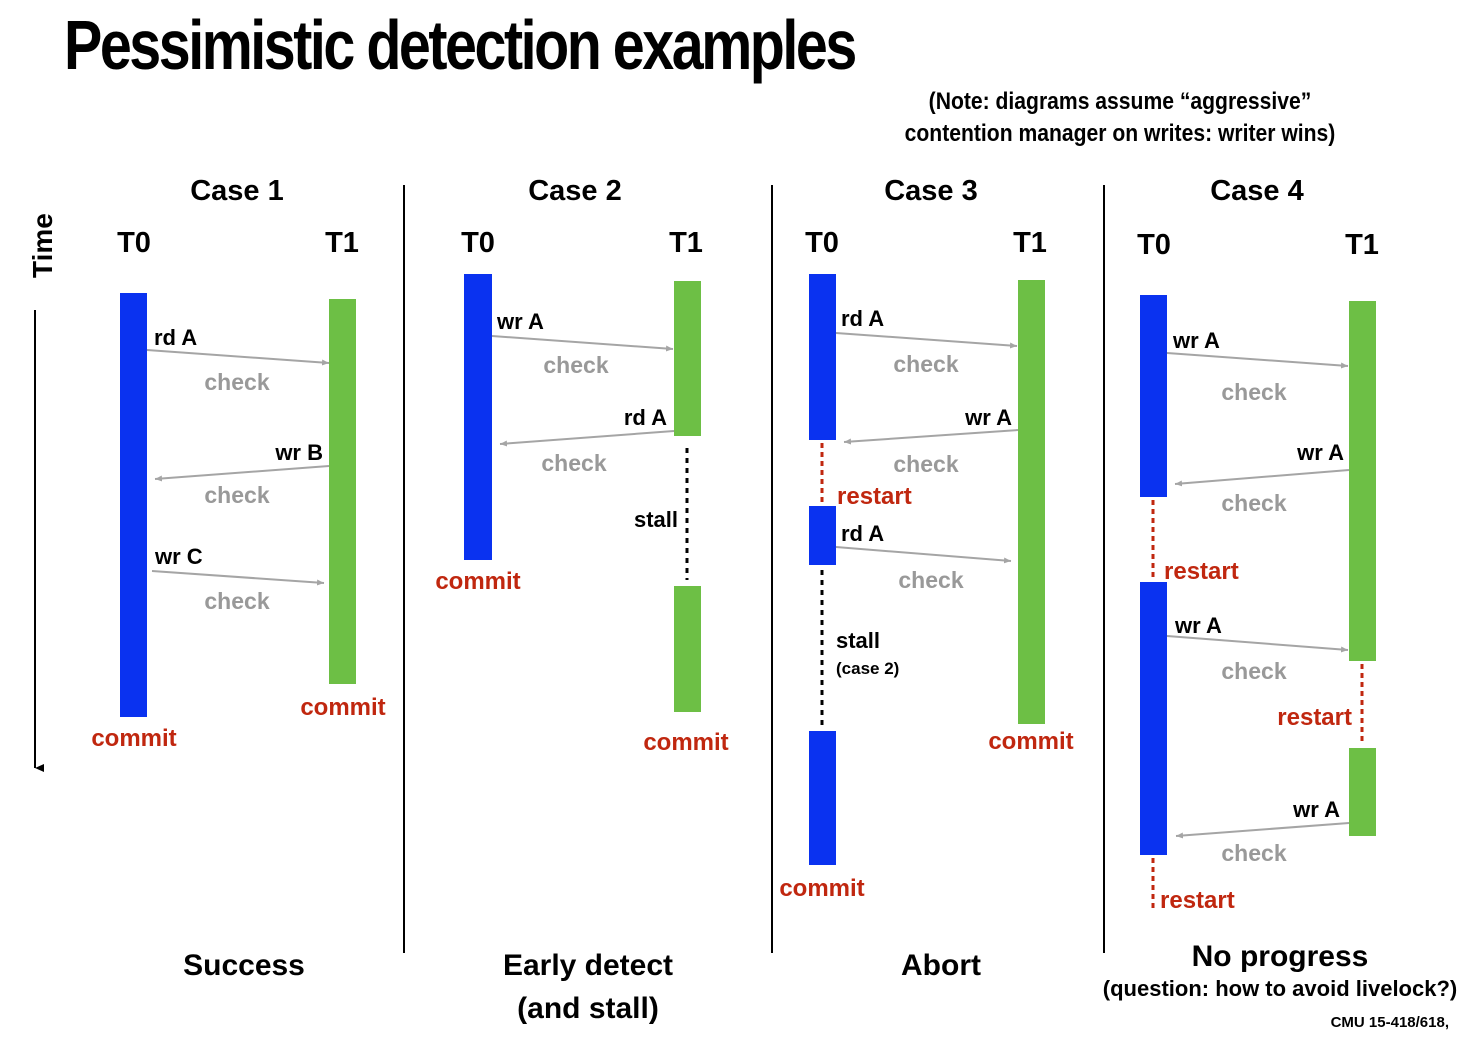 This screenshot has height=1037, width=1457. What do you see at coordinates (931, 191) in the screenshot?
I see `case-title: Case 3` at bounding box center [931, 191].